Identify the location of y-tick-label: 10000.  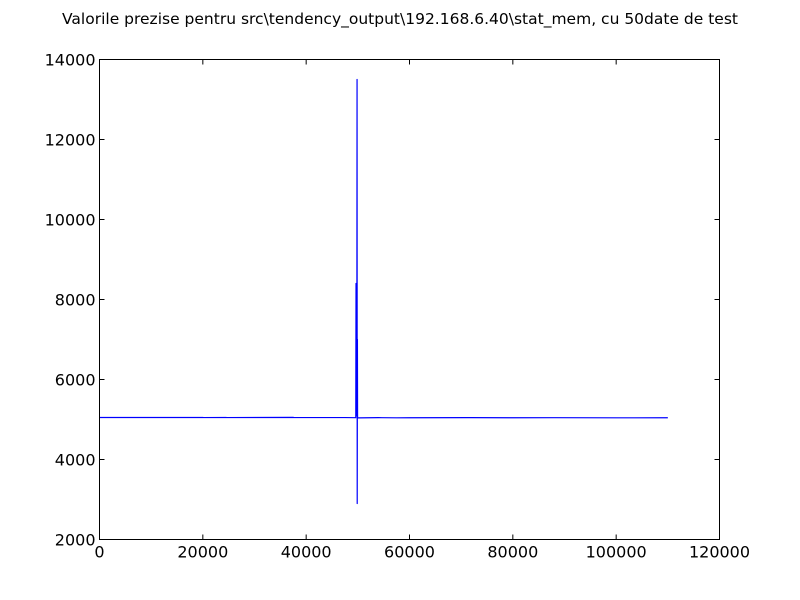
(70, 220).